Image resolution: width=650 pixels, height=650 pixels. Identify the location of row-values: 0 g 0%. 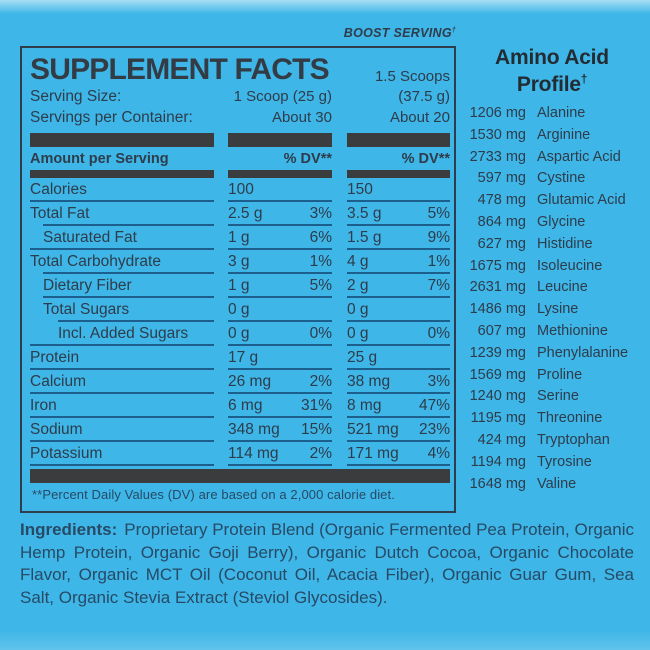
(280, 336).